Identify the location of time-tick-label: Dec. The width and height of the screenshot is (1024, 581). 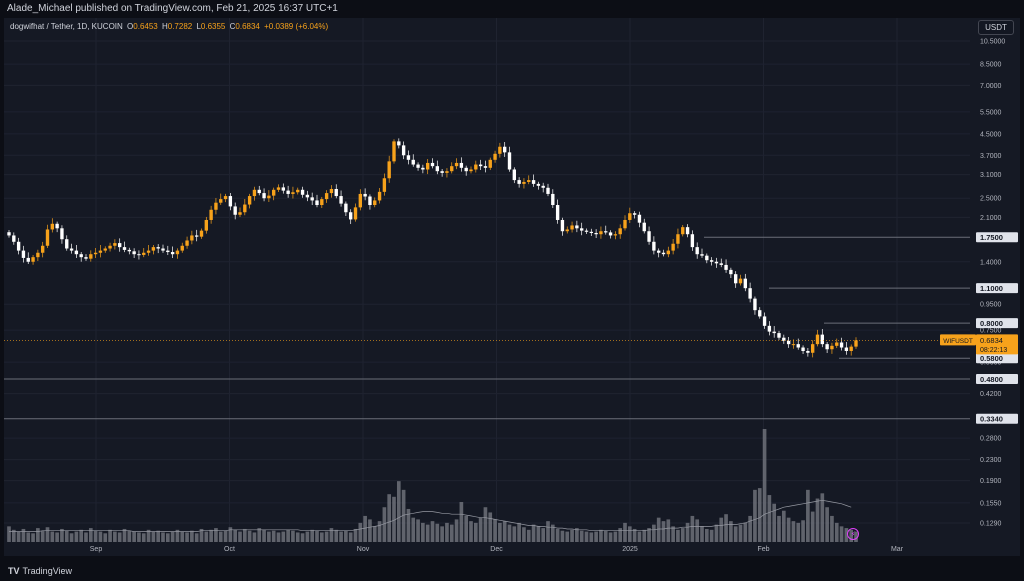
(496, 549).